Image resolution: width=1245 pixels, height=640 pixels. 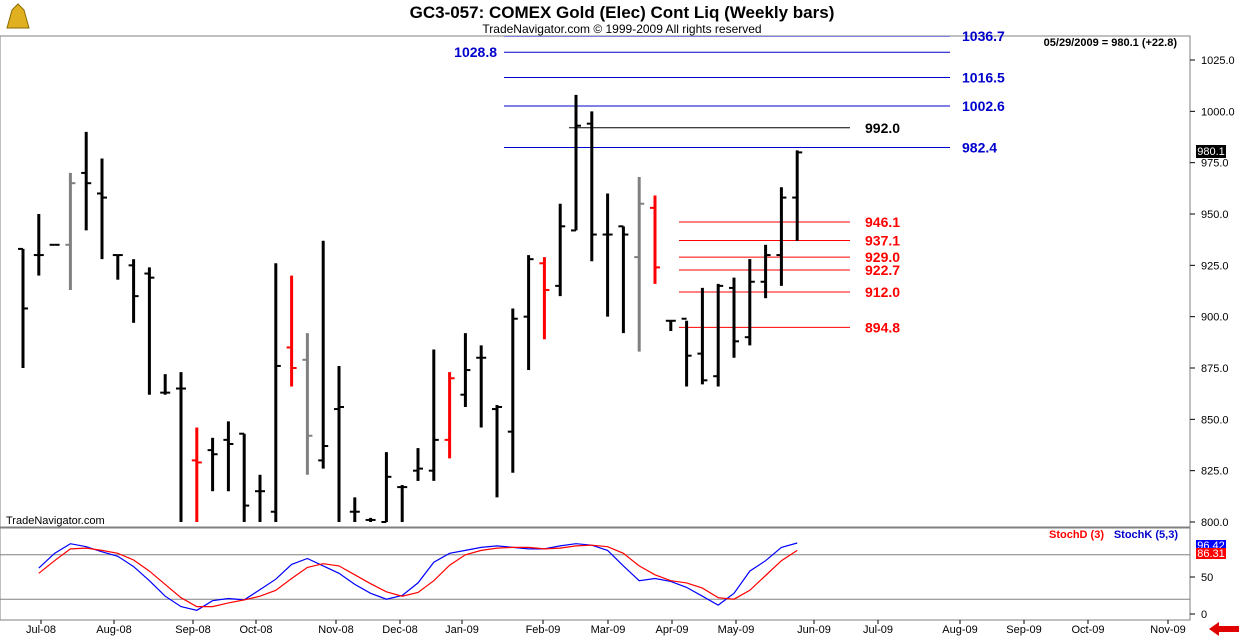 I want to click on y-tick-label: 975.0, so click(x=1215, y=164).